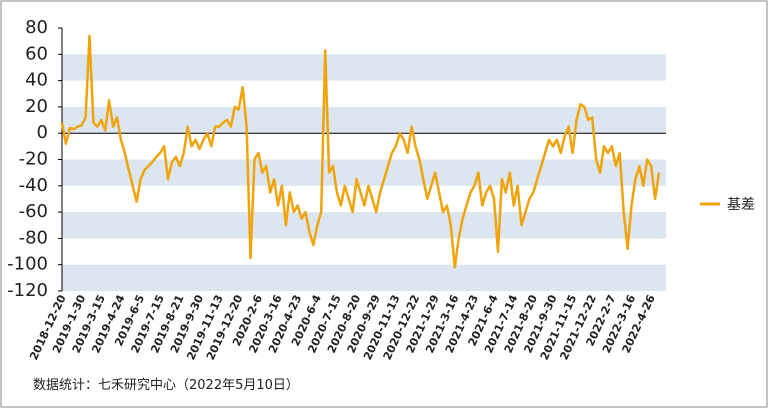 The width and height of the screenshot is (769, 410). What do you see at coordinates (33, 185) in the screenshot?
I see `y-tick-label: -40` at bounding box center [33, 185].